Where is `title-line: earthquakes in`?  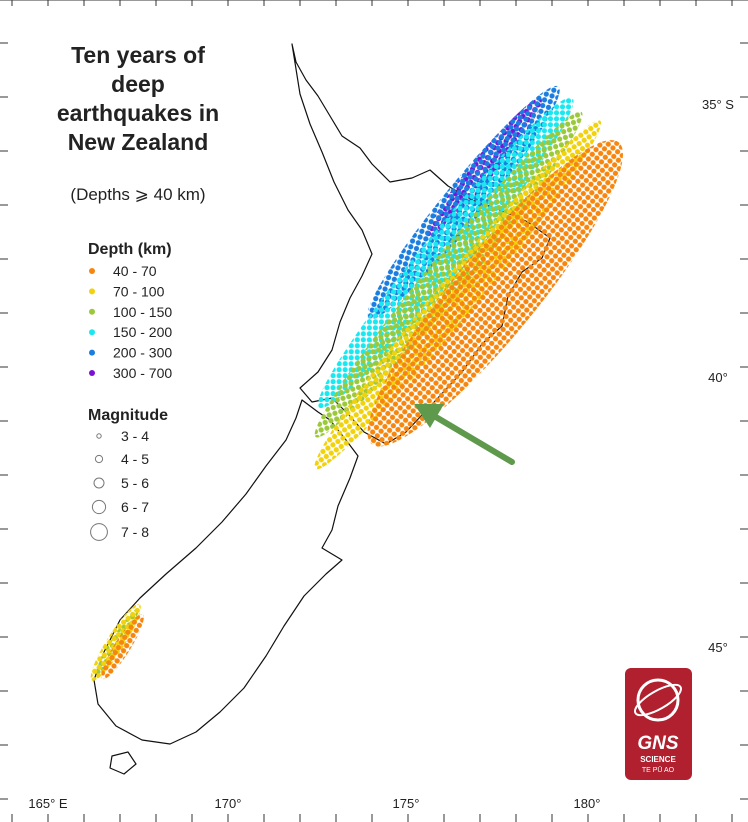 title-line: earthquakes in is located at coordinates (138, 113).